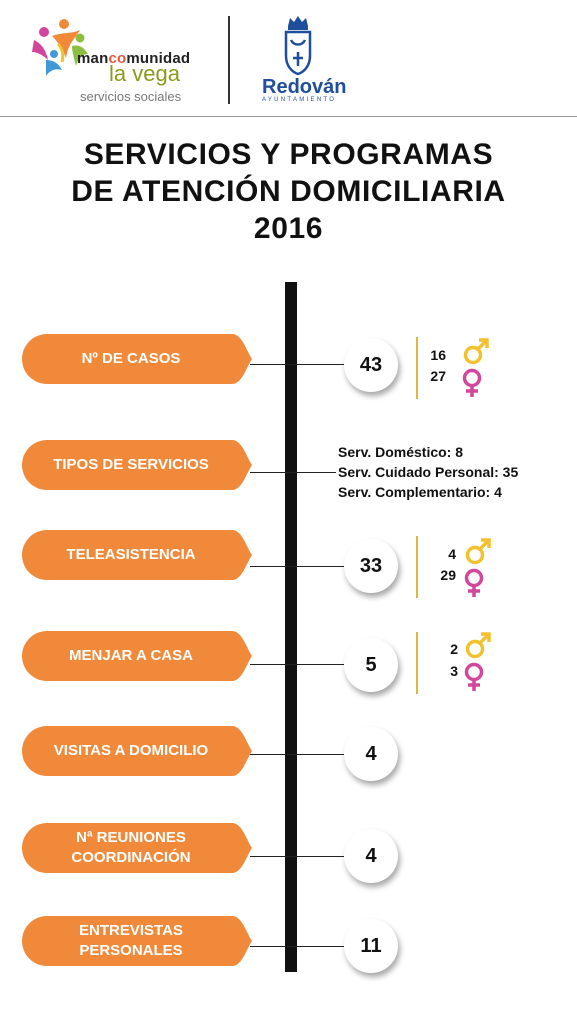  What do you see at coordinates (288, 154) in the screenshot?
I see `page-title-line1: SERVICIOS Y PROGRAMAS` at bounding box center [288, 154].